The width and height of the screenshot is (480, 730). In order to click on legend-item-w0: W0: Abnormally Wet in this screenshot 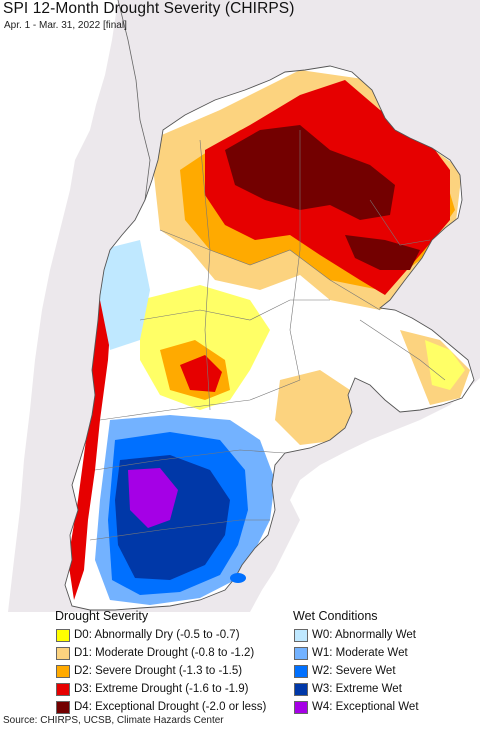, I will do `click(356, 635)`.